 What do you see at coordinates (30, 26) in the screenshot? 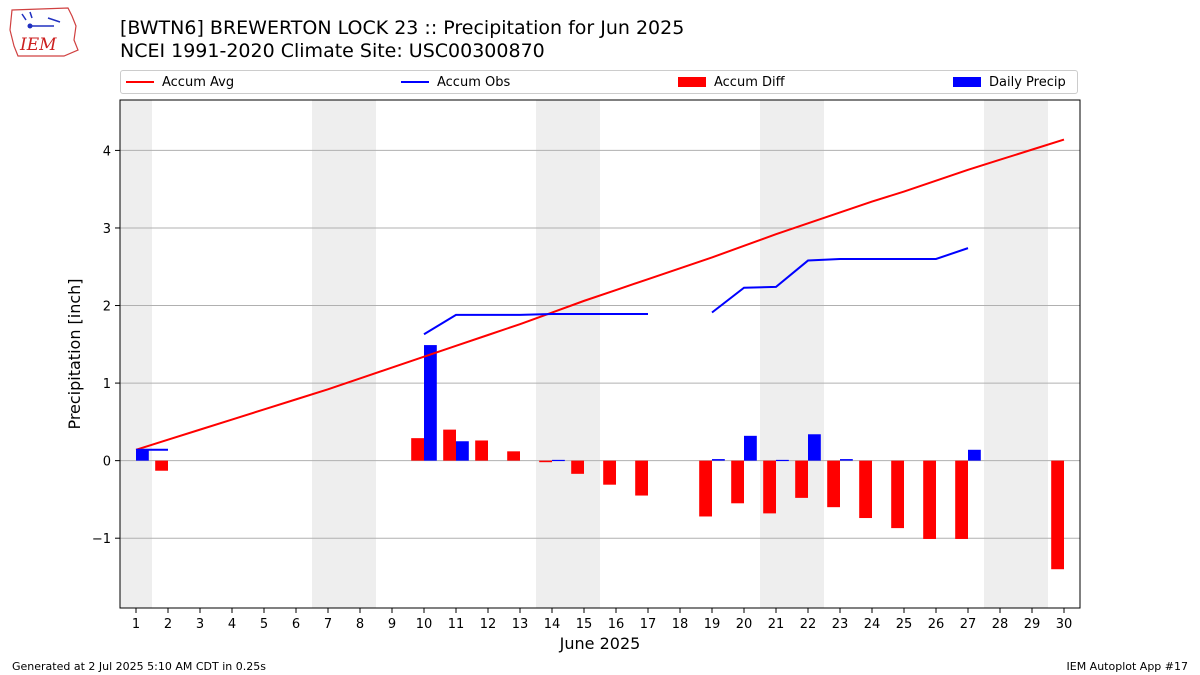
I see `station-dot-icon` at bounding box center [30, 26].